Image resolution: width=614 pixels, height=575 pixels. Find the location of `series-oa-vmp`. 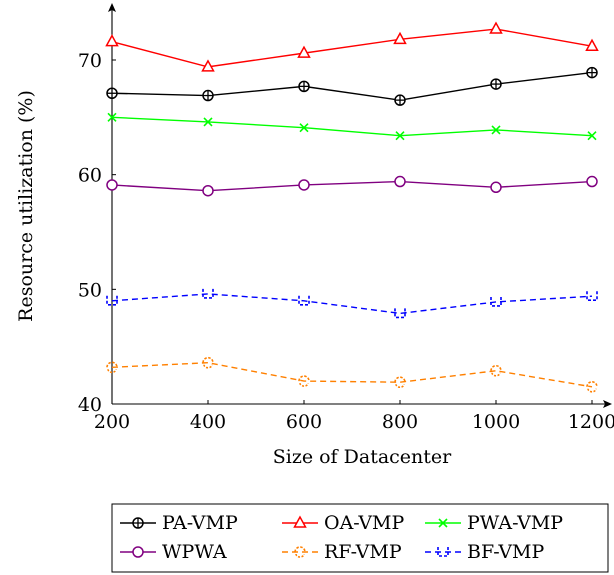

series-oa-vmp is located at coordinates (352, 46).